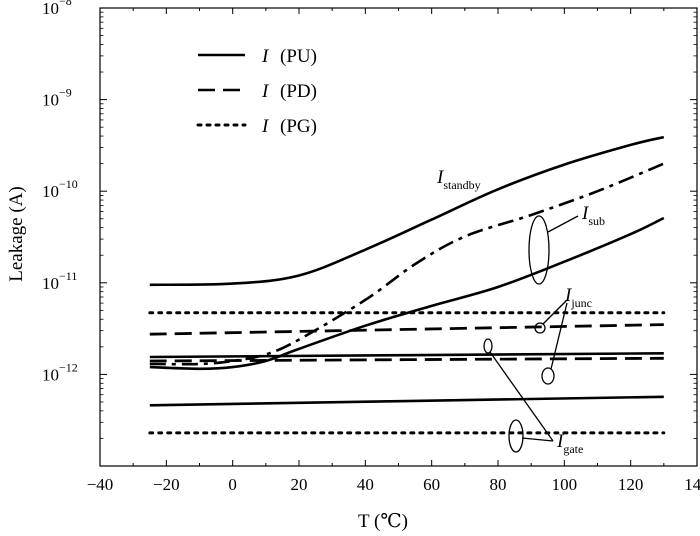  Describe the element at coordinates (692, 484) in the screenshot. I see `x-tick-label: 140` at that location.